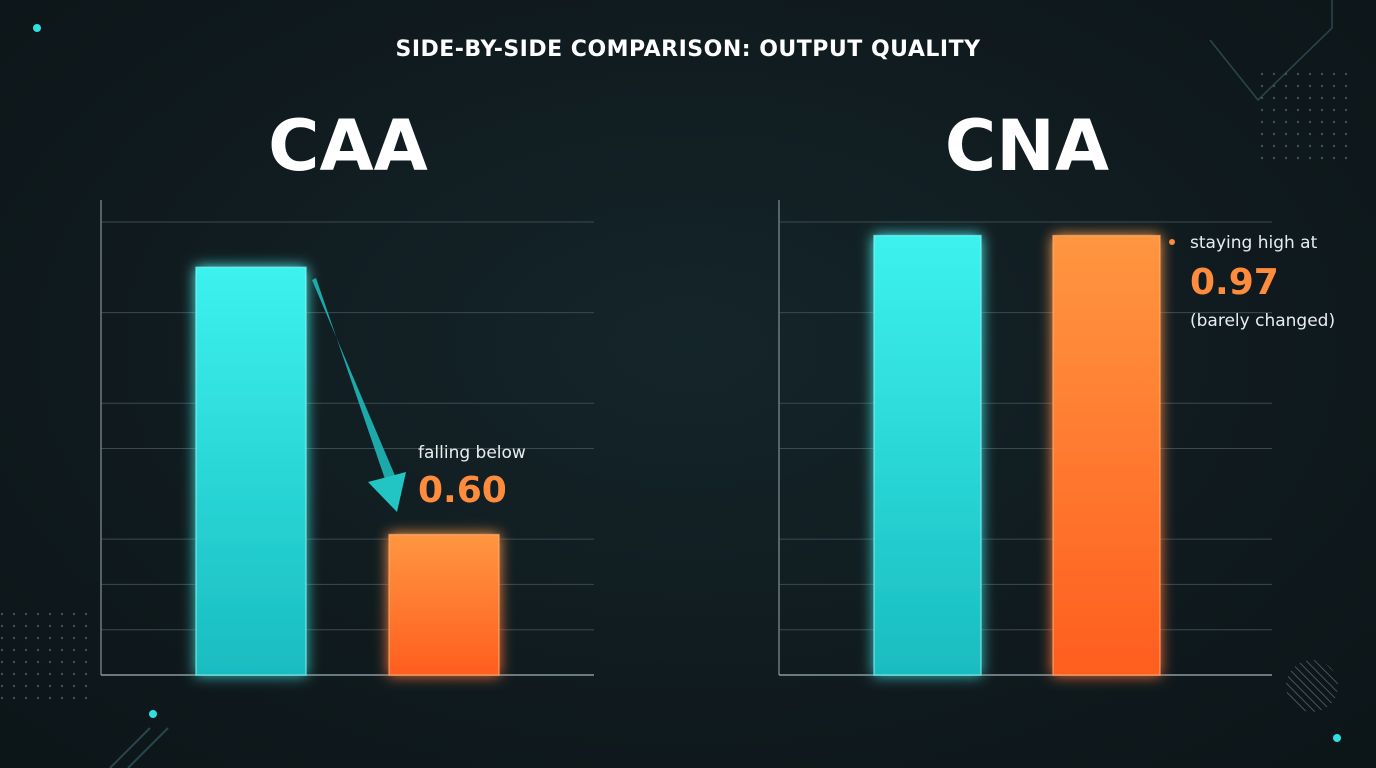 The image size is (1376, 768). I want to click on panel-heading: CAA, so click(348, 146).